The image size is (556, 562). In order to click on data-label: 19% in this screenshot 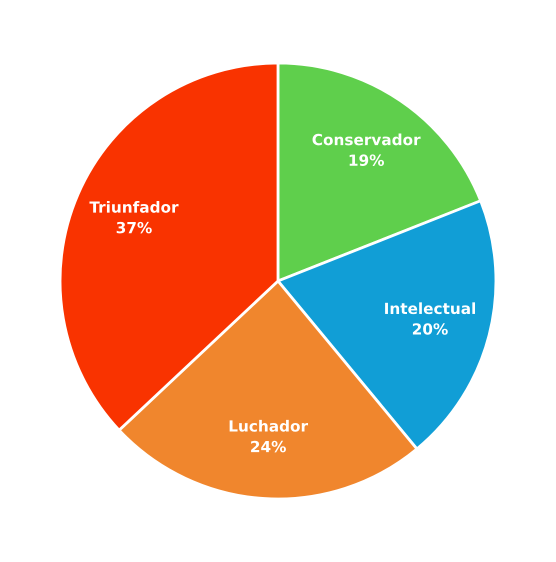, I will do `click(367, 160)`.